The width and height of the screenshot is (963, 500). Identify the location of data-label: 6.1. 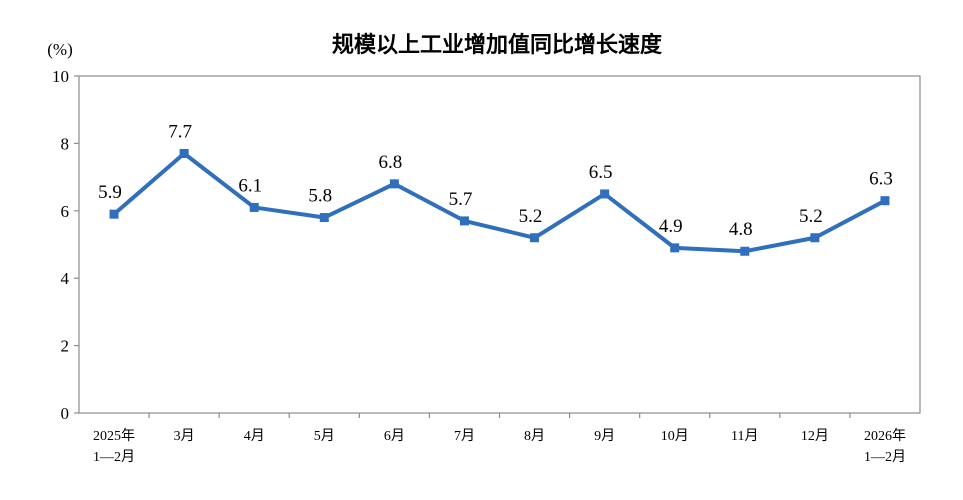
(250, 185).